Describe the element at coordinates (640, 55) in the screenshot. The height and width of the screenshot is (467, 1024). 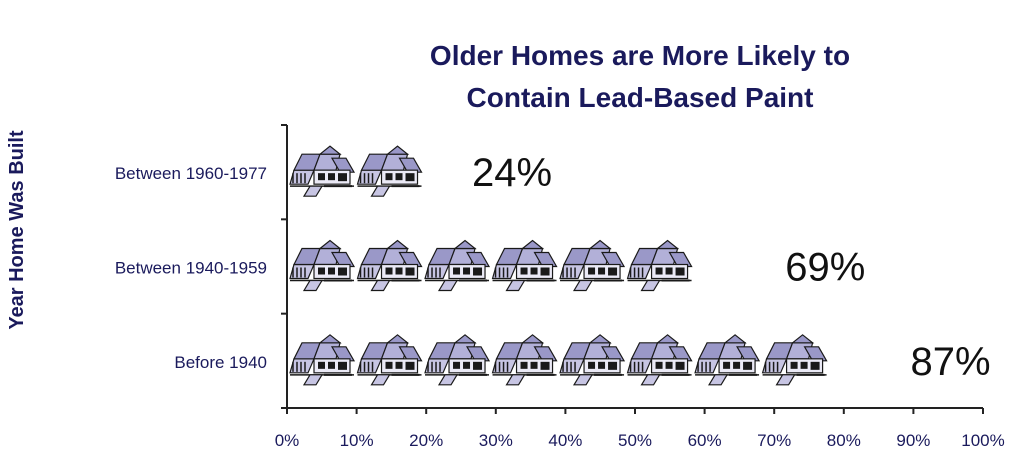
I see `chart-title-line1: Older Homes are More Likely to` at that location.